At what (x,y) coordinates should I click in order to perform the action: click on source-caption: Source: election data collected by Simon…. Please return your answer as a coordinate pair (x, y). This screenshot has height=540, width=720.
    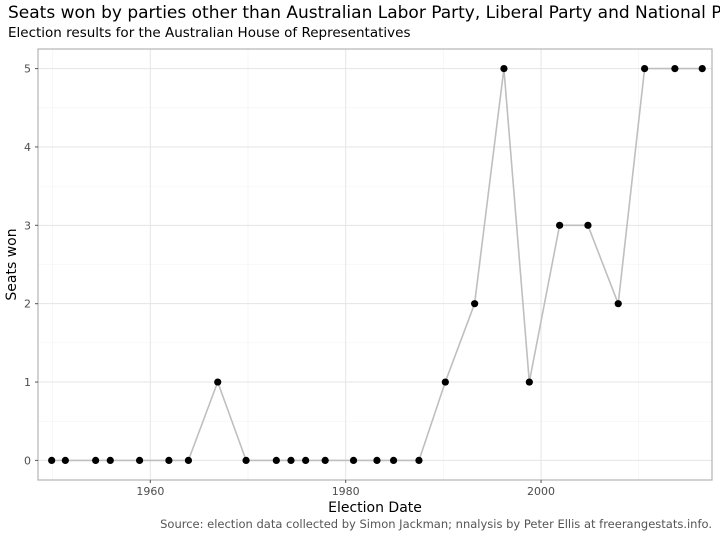
    Looking at the image, I should click on (436, 524).